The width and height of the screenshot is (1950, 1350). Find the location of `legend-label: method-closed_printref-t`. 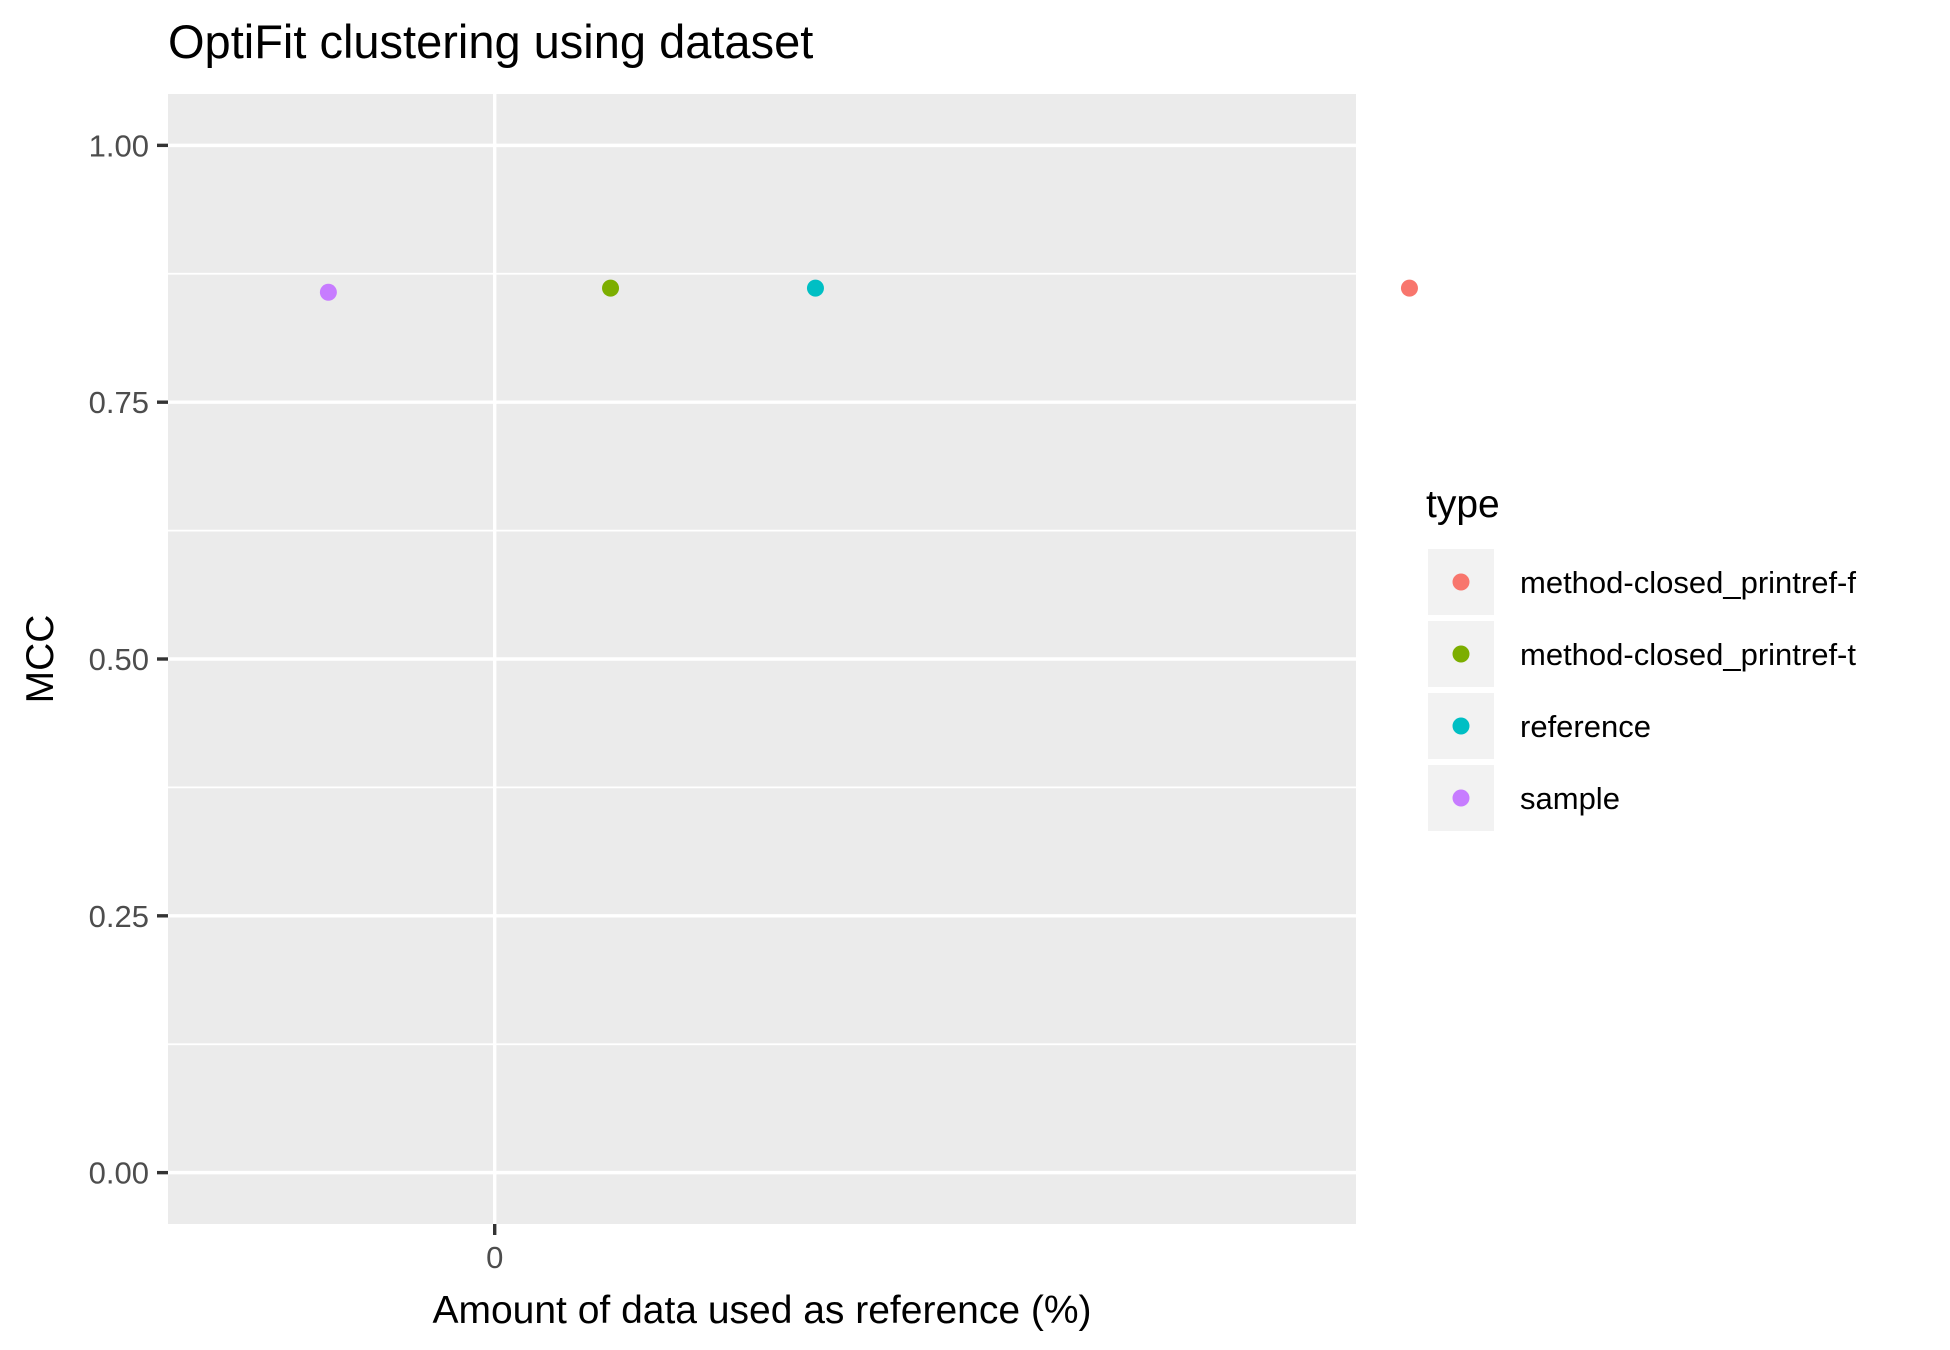

legend-label: method-closed_printref-t is located at coordinates (1688, 654).